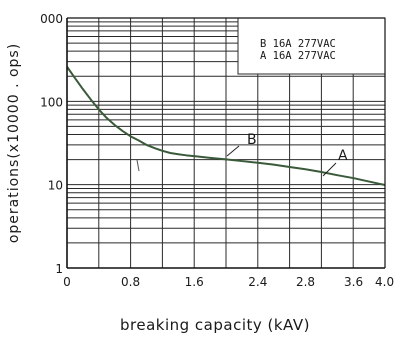  Describe the element at coordinates (130, 282) in the screenshot. I see `x-tick-label: 0.8` at that location.